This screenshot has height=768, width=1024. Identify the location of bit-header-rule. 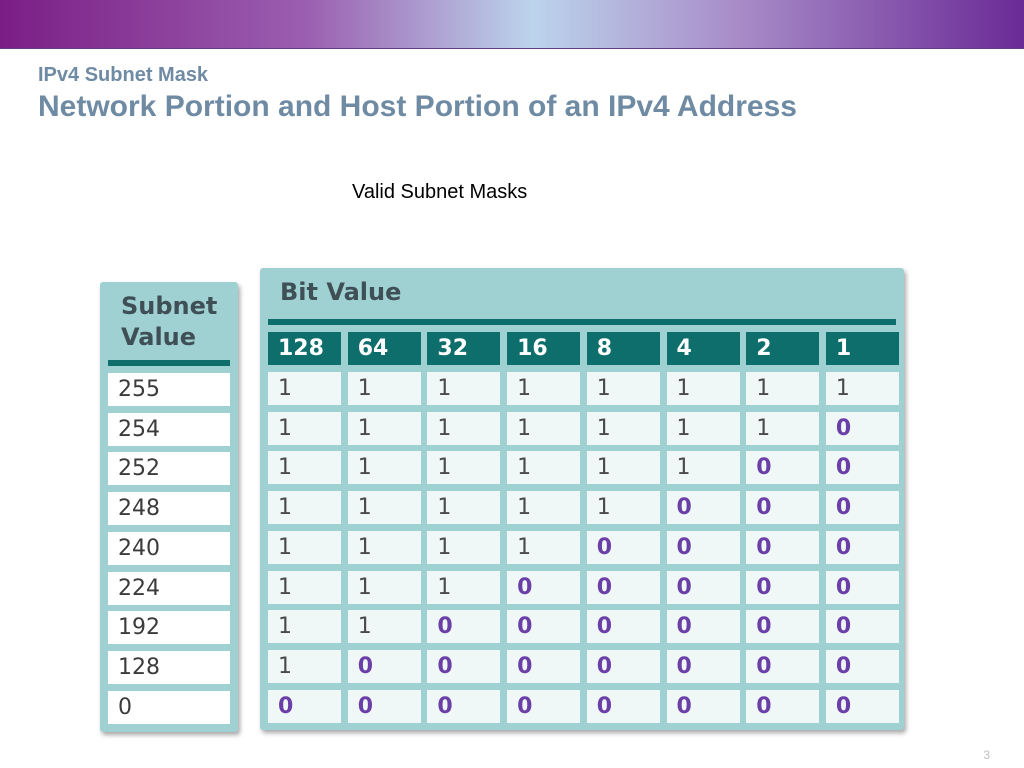
(582, 322).